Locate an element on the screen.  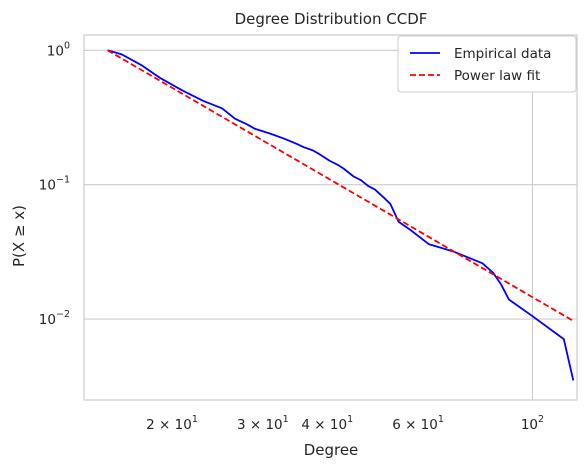
legend-box is located at coordinates (487, 64).